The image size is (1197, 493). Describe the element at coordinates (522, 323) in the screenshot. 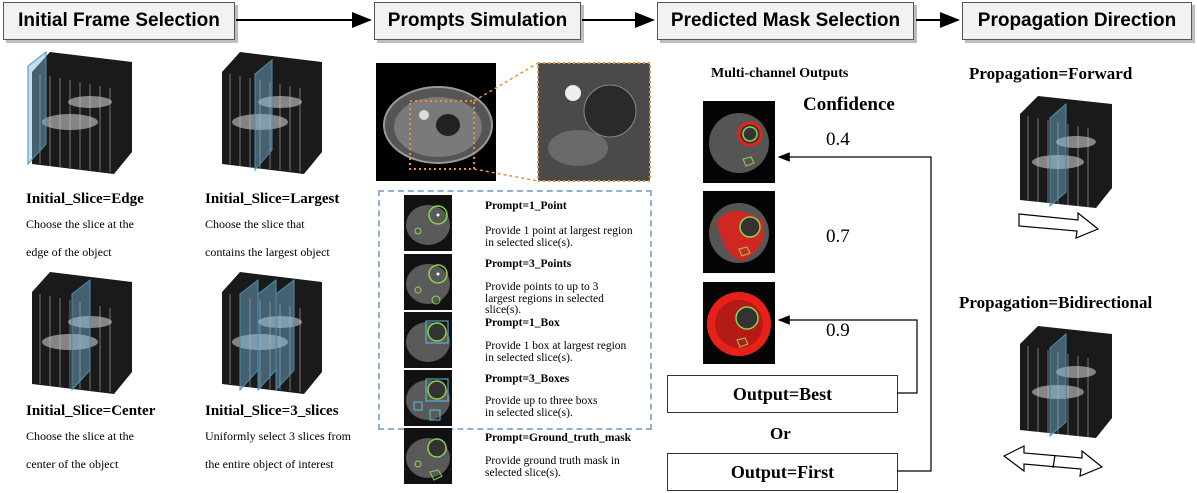

I see `prompt-1-box-title: Prompt=1_Box` at that location.